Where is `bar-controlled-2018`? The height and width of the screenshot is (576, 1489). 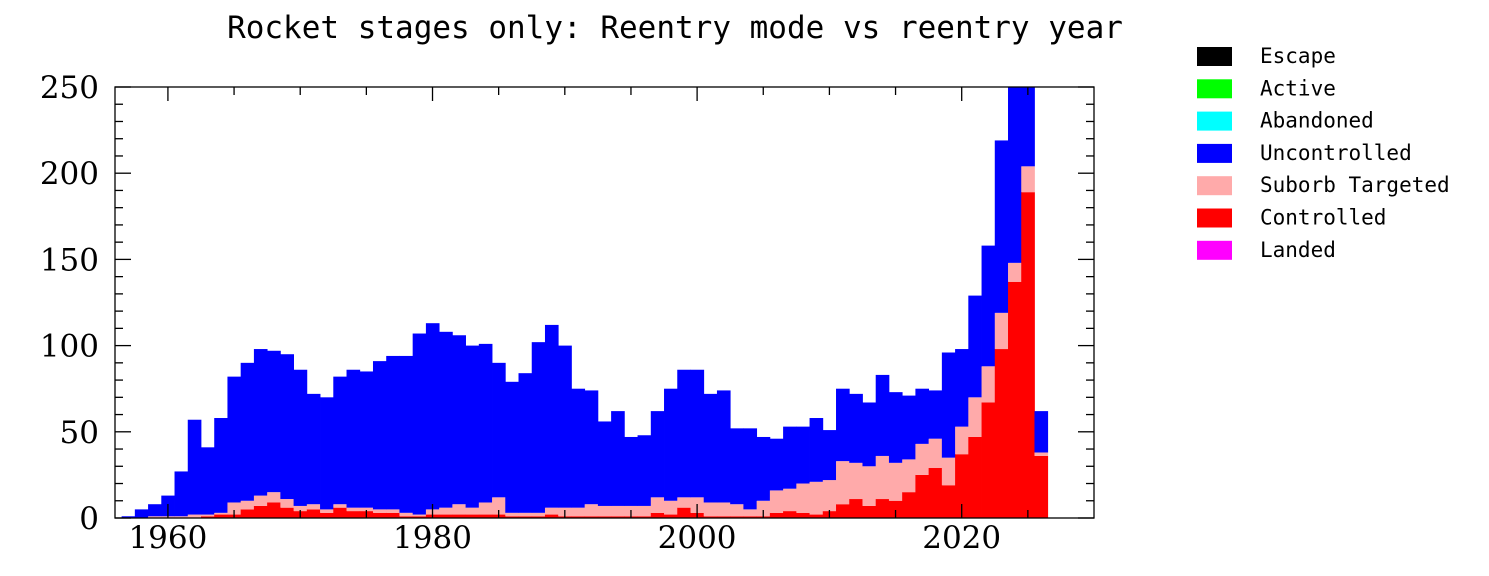
bar-controlled-2018 is located at coordinates (935, 493).